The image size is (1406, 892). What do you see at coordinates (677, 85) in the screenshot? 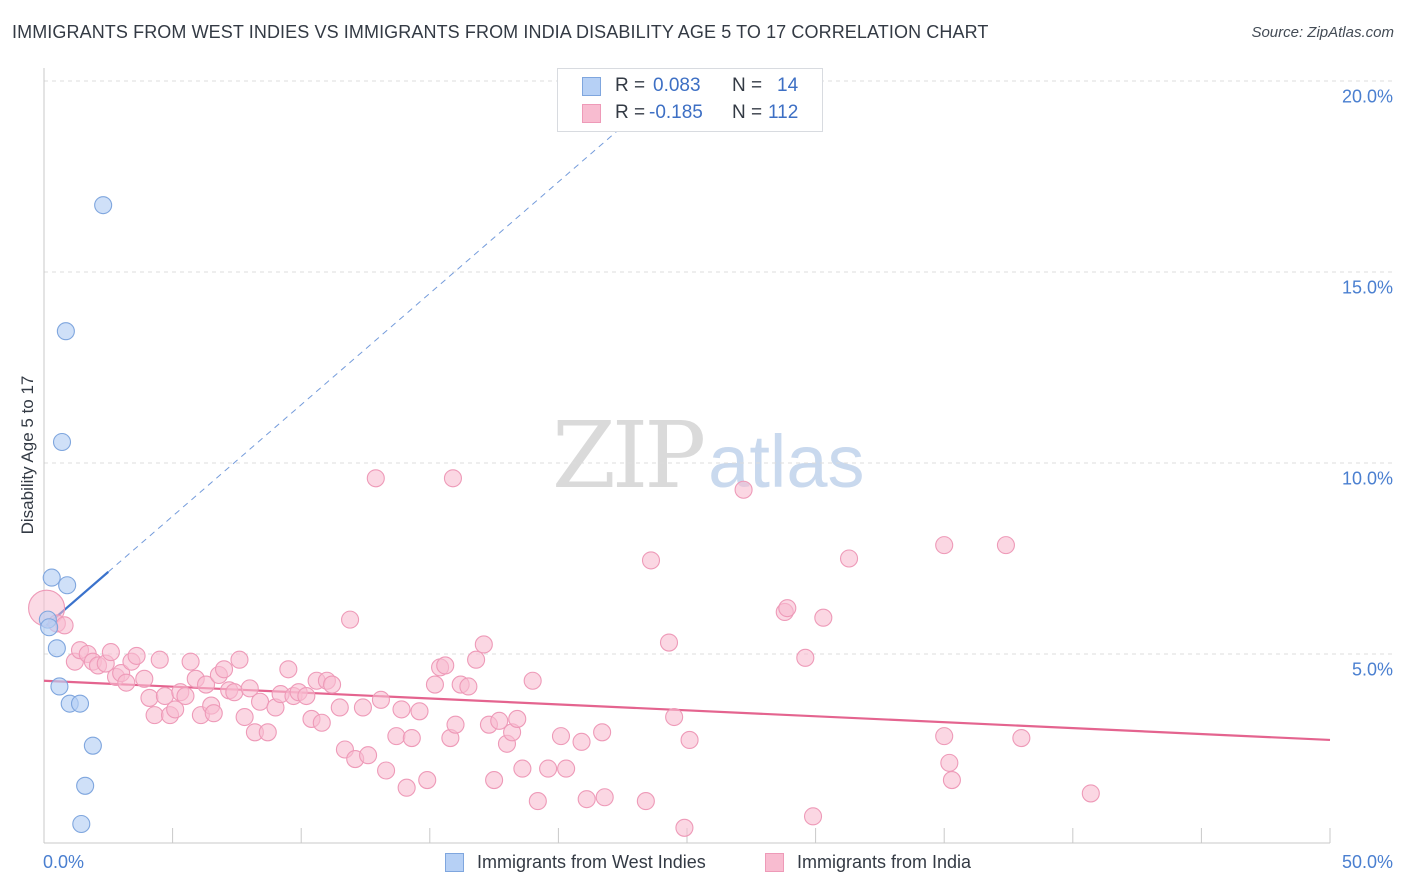
I see `r-value: 0.083` at bounding box center [677, 85].